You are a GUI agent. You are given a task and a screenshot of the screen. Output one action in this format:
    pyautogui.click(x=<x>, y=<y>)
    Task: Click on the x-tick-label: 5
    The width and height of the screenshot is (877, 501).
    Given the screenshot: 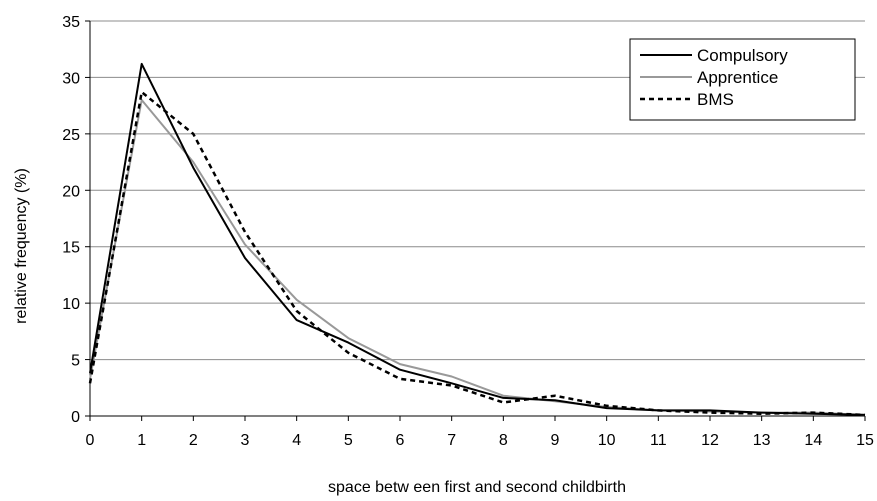 What is the action you would take?
    pyautogui.click(x=348, y=440)
    